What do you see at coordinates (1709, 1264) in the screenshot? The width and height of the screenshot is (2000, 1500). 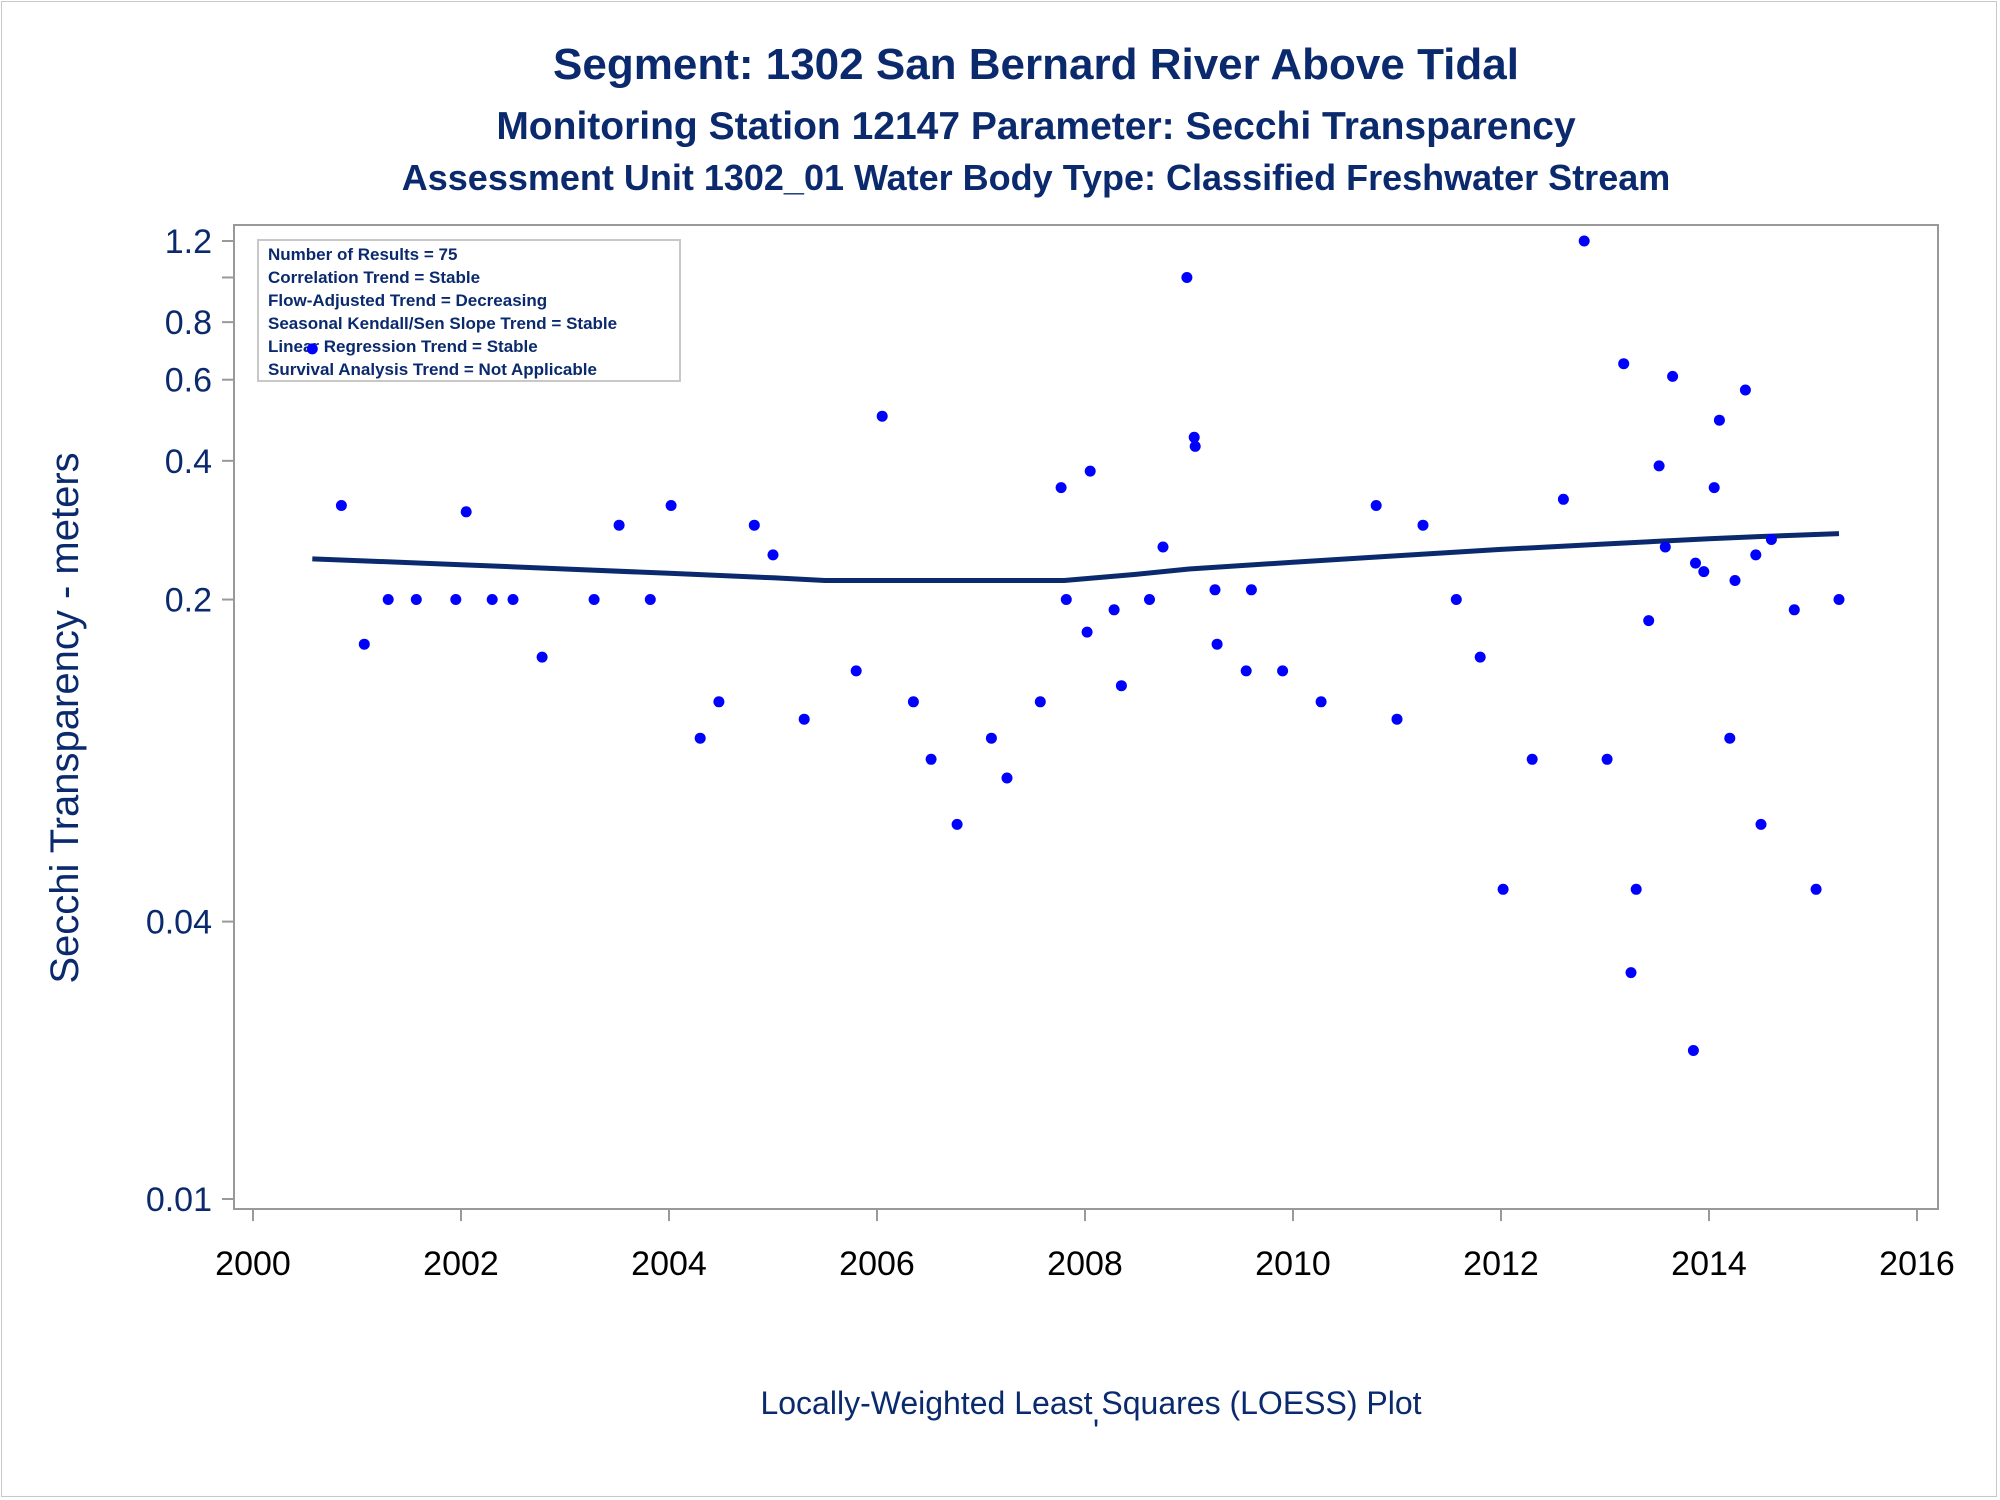 I see `x-tick-label: 2014` at bounding box center [1709, 1264].